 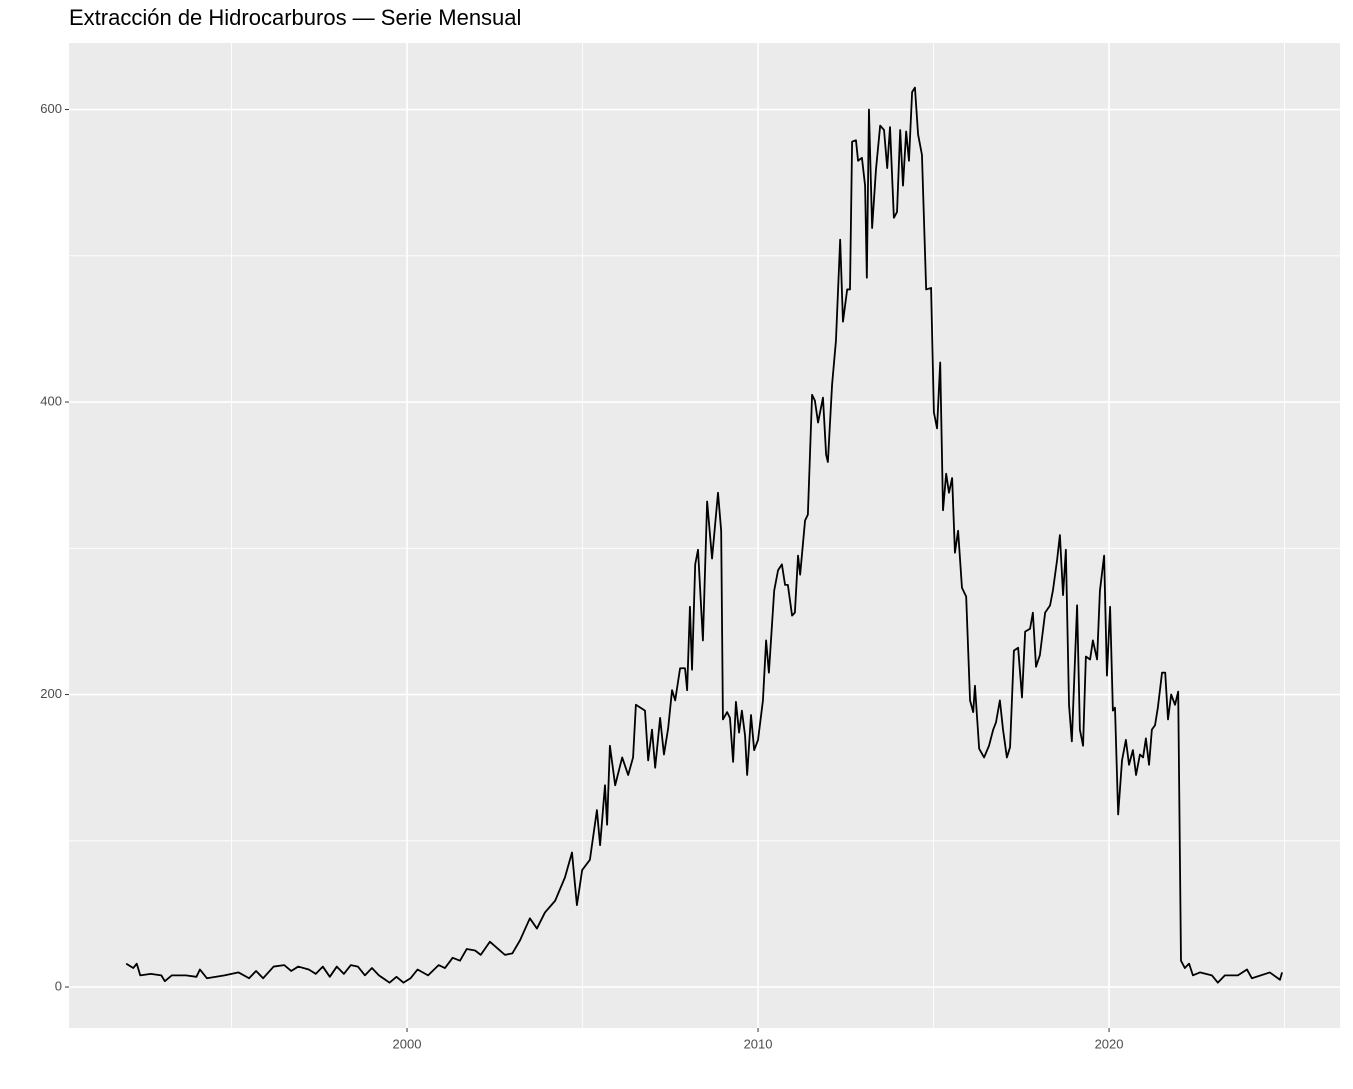 What do you see at coordinates (758, 1043) in the screenshot?
I see `x-tick-label: 2010` at bounding box center [758, 1043].